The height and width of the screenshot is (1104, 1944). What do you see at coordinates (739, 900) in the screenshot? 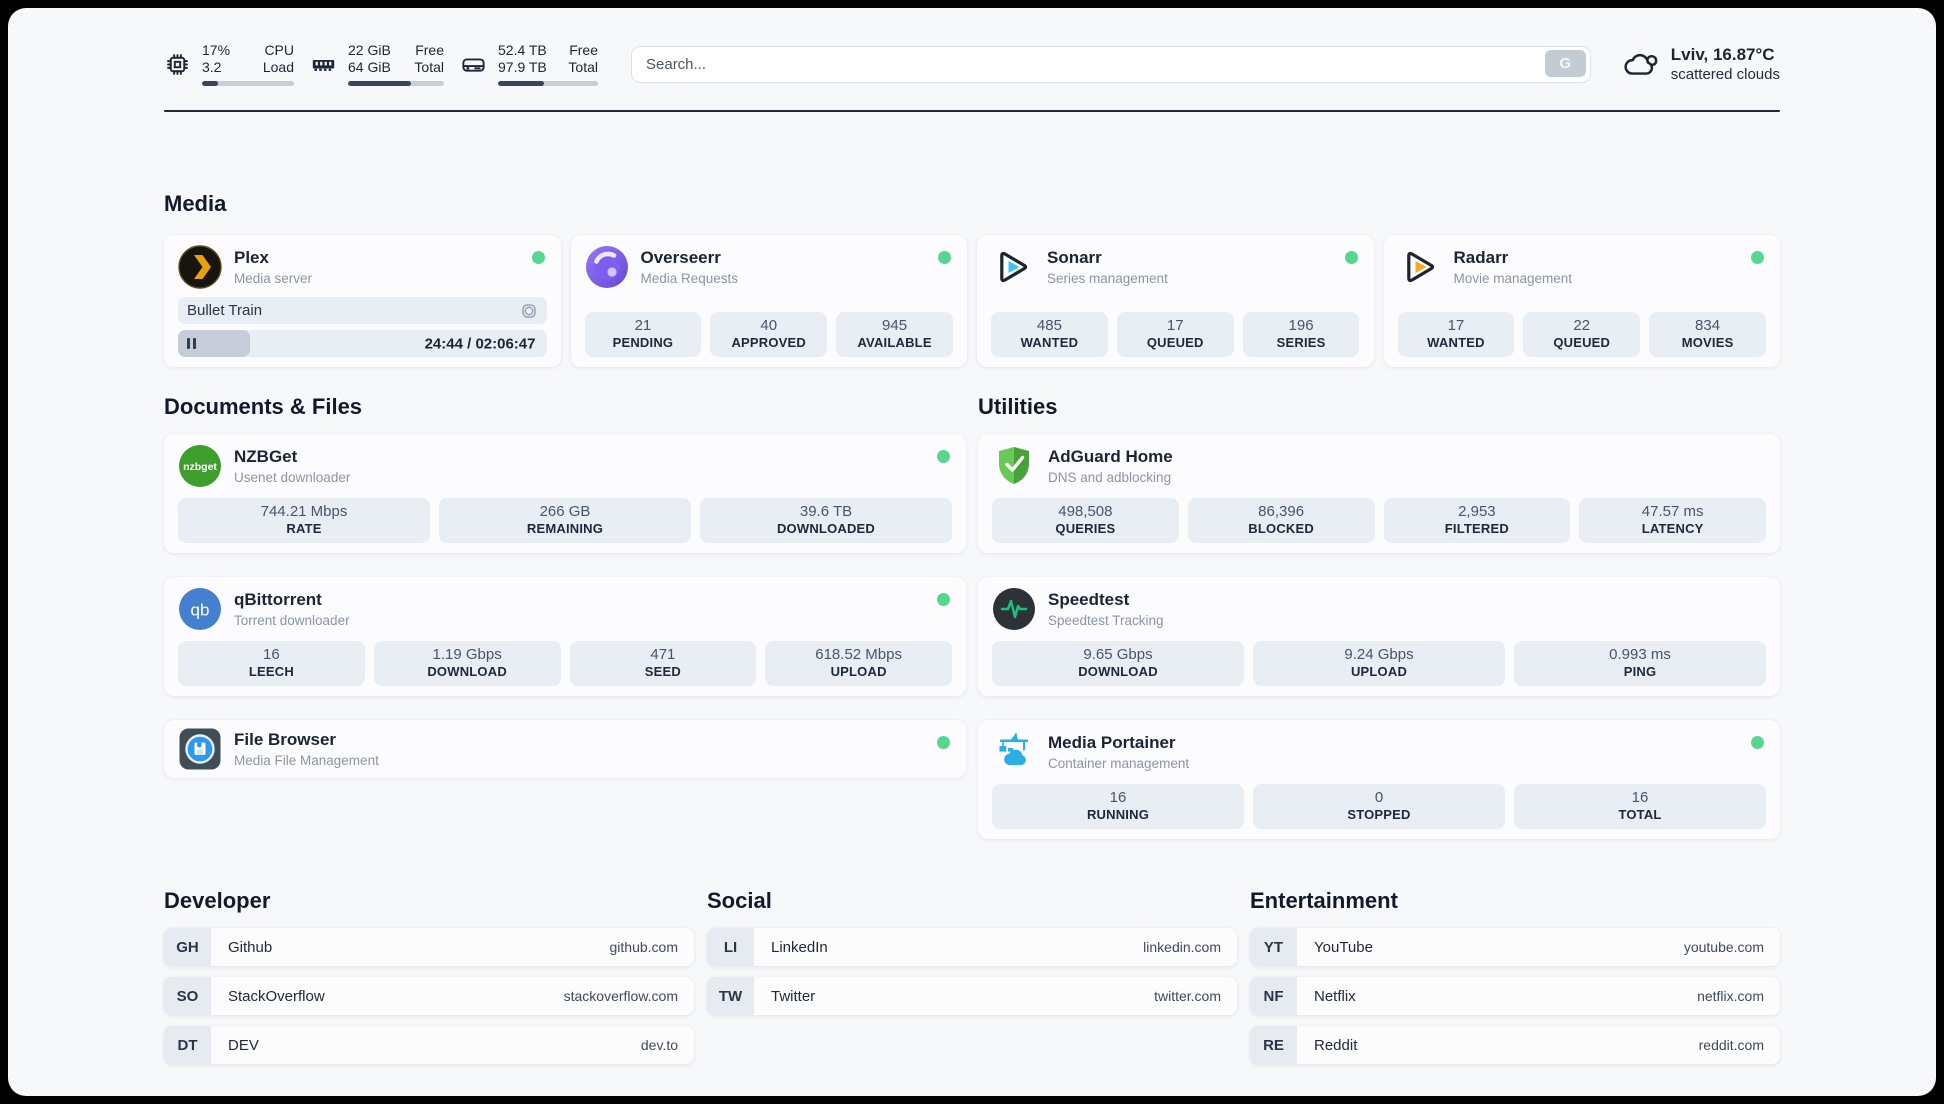
I see `section-title-social: Social` at bounding box center [739, 900].